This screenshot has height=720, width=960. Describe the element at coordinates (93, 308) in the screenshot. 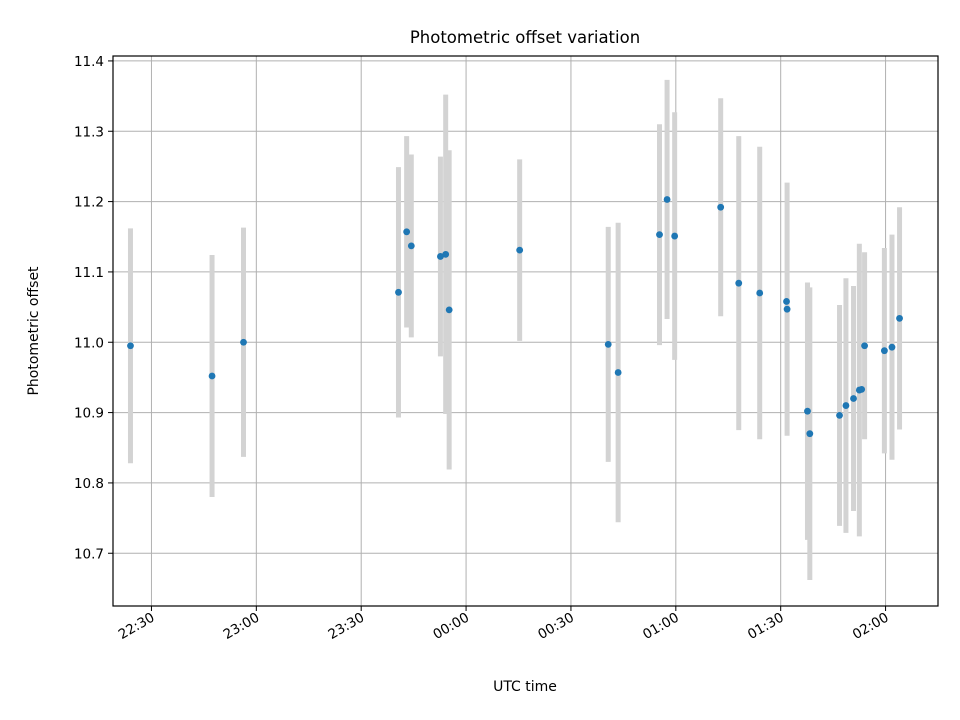

I see `y-axis-ticks: 10.7 10.8 10.9 11.0 11.1 11.2 11.3 11.4` at that location.